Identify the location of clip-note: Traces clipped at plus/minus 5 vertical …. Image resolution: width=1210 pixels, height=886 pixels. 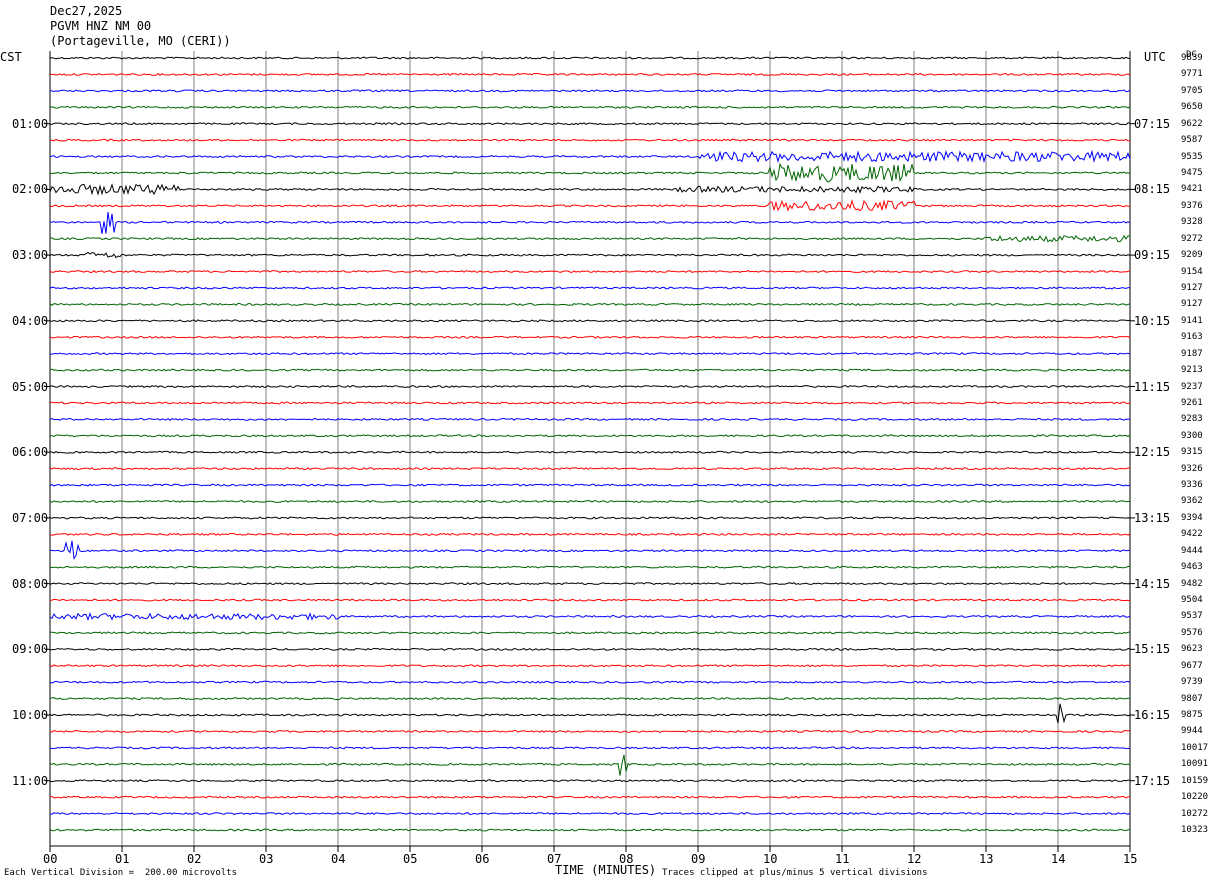
(795, 873).